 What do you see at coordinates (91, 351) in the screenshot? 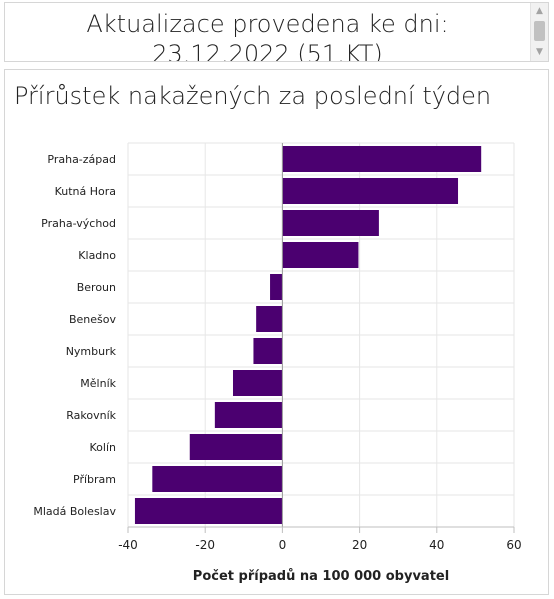
I see `category-label: Nymburk` at bounding box center [91, 351].